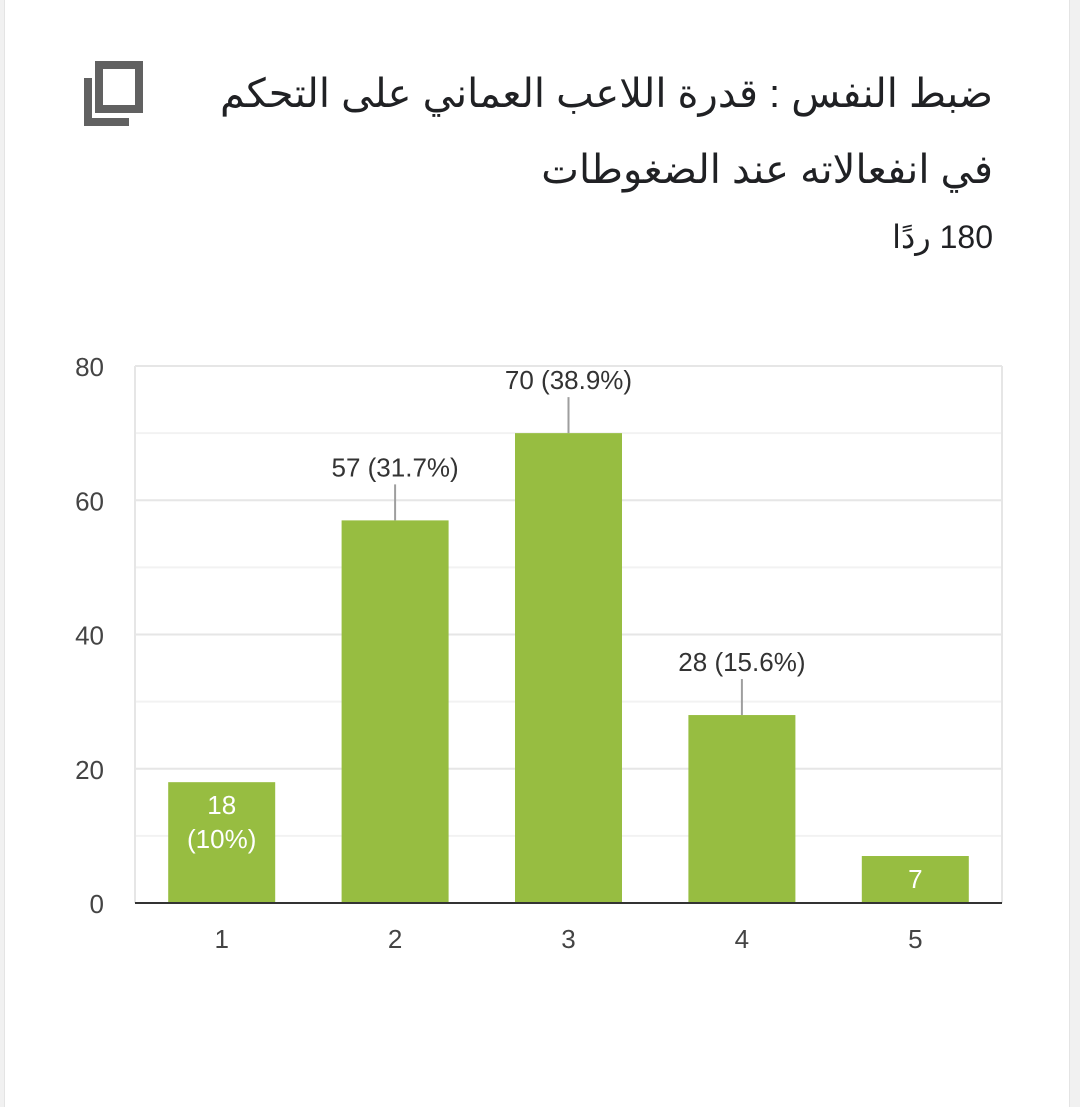  What do you see at coordinates (221, 805) in the screenshot?
I see `data-label: 18` at bounding box center [221, 805].